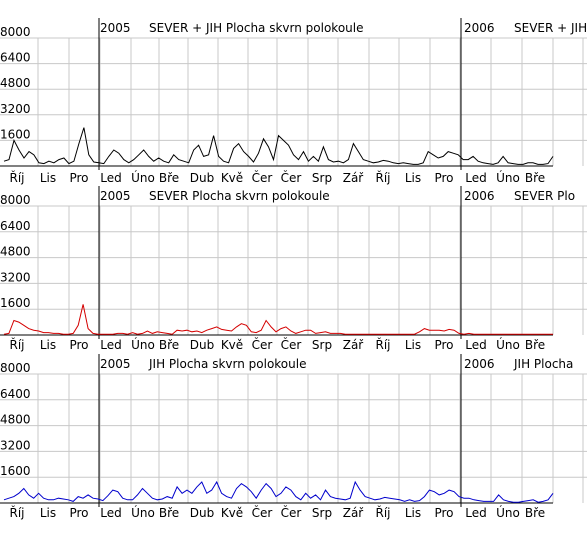  I want to click on panel-title: JIH Plocha skvrn polokoule, so click(227, 364).